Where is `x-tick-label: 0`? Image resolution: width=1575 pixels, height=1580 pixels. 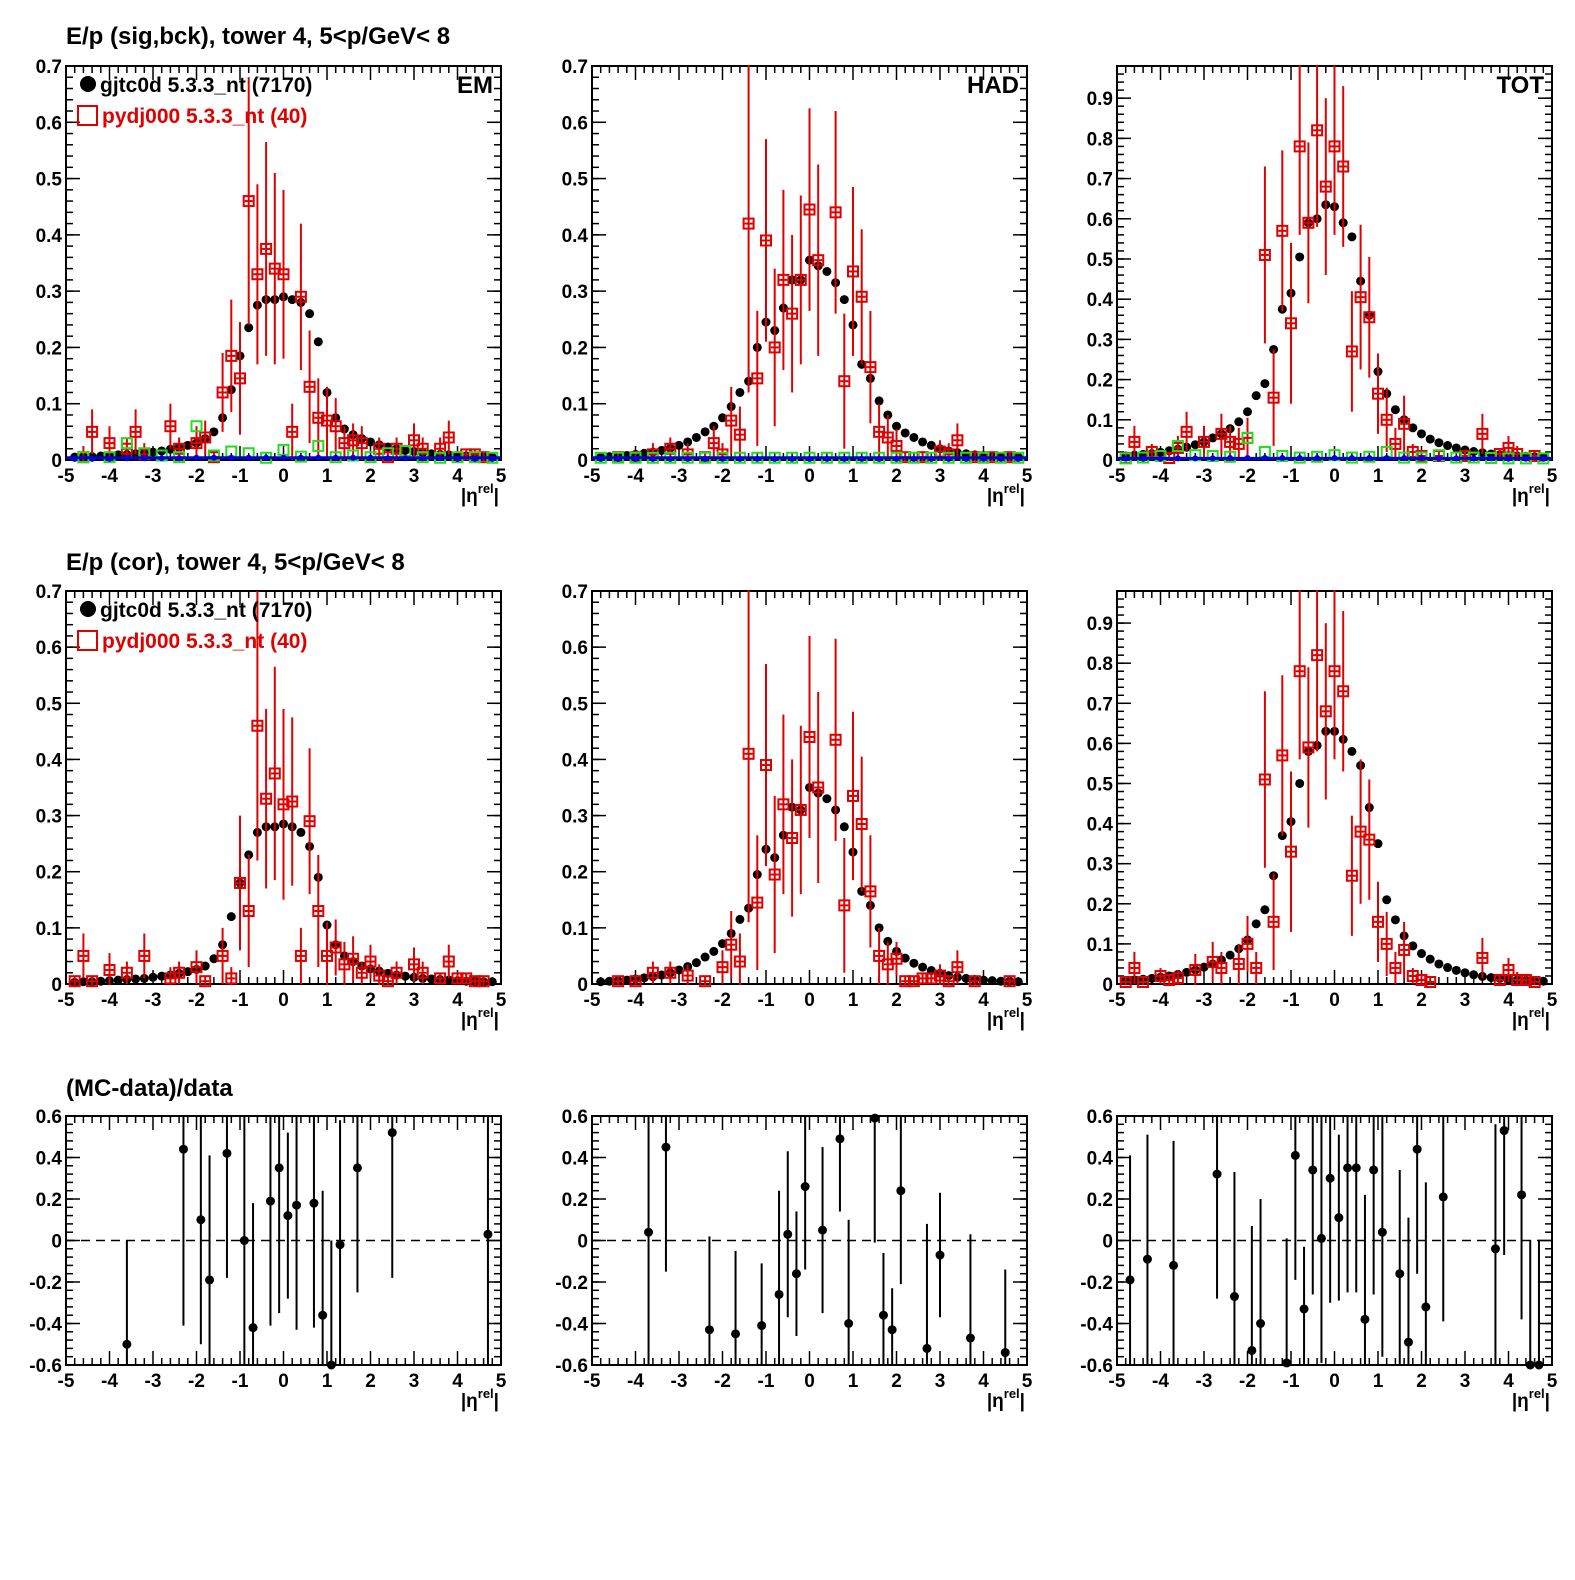
x-tick-label: 0 is located at coordinates (1334, 1381).